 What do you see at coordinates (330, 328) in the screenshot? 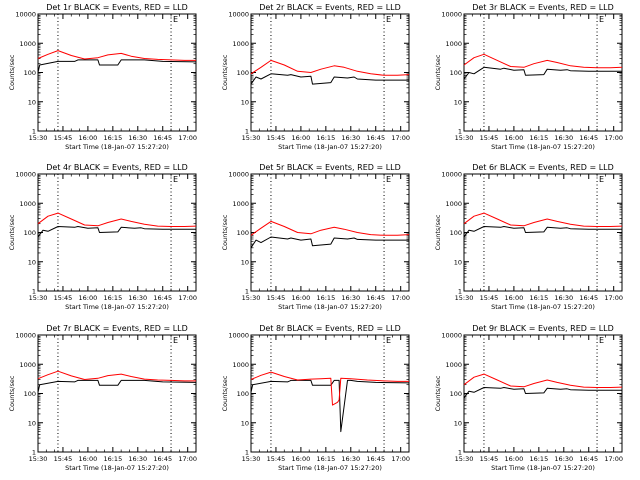
I see `panel-title: Det 8r BLACK = Events, RED = LLD` at bounding box center [330, 328].